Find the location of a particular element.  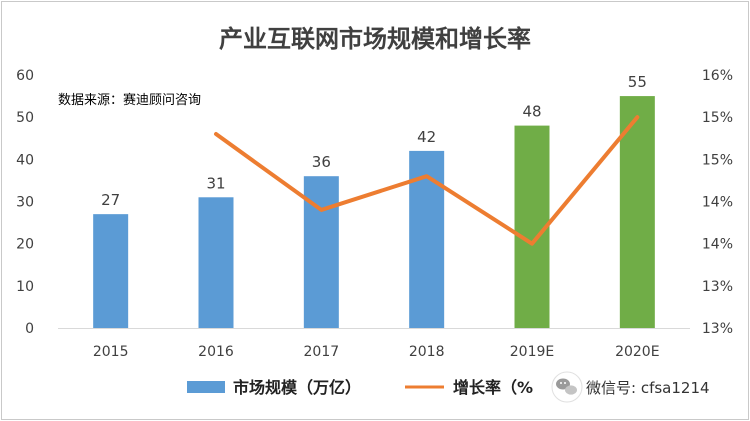

data-source-note: 数据来源：赛迪顾问咨询 is located at coordinates (129, 100).